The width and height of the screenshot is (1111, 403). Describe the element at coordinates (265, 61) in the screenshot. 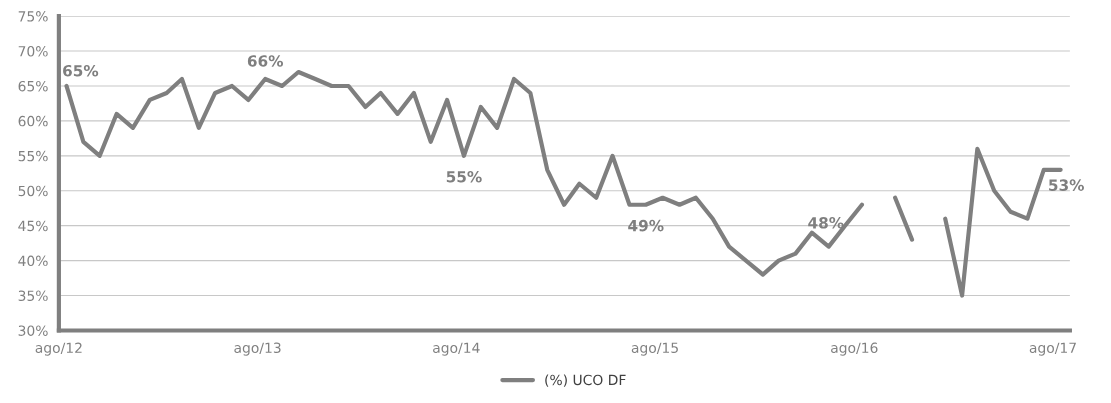

I see `annotation: 66%` at that location.